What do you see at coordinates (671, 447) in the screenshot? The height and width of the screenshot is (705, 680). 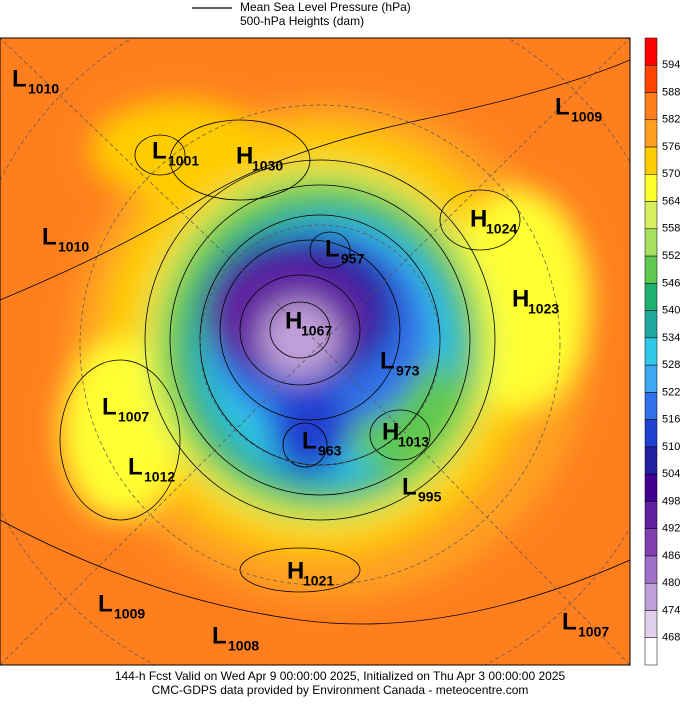 I see `colorbar-label: 510` at bounding box center [671, 447].